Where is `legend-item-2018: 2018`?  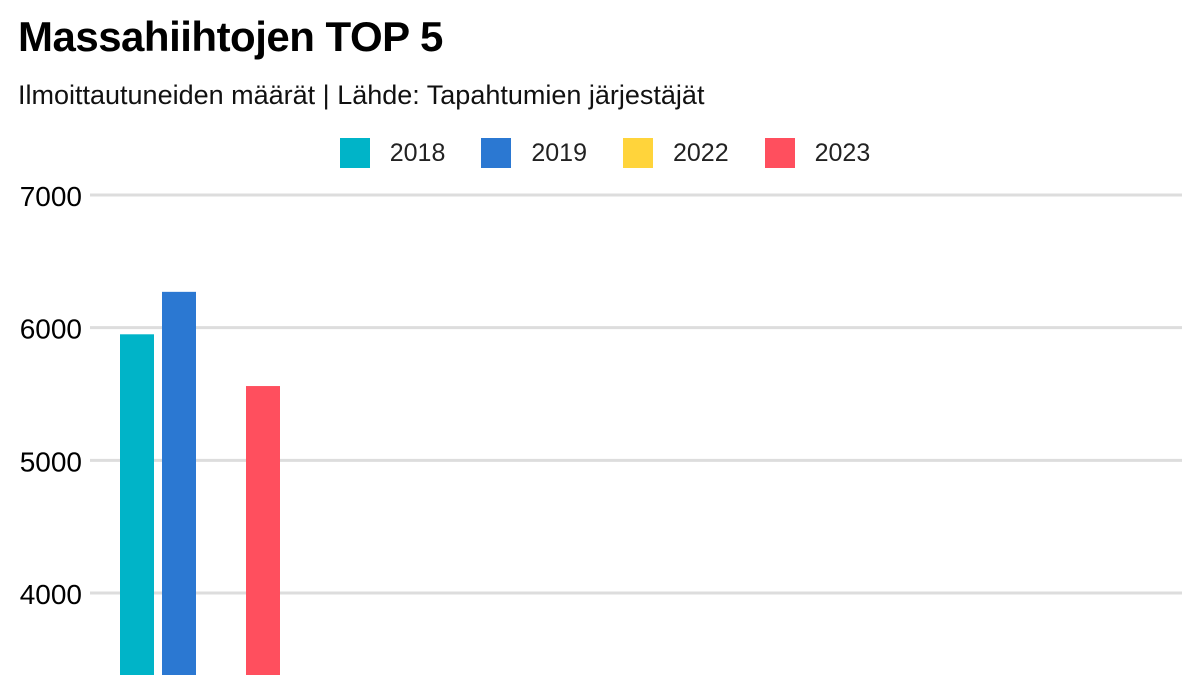
legend-item-2018: 2018 is located at coordinates (392, 153).